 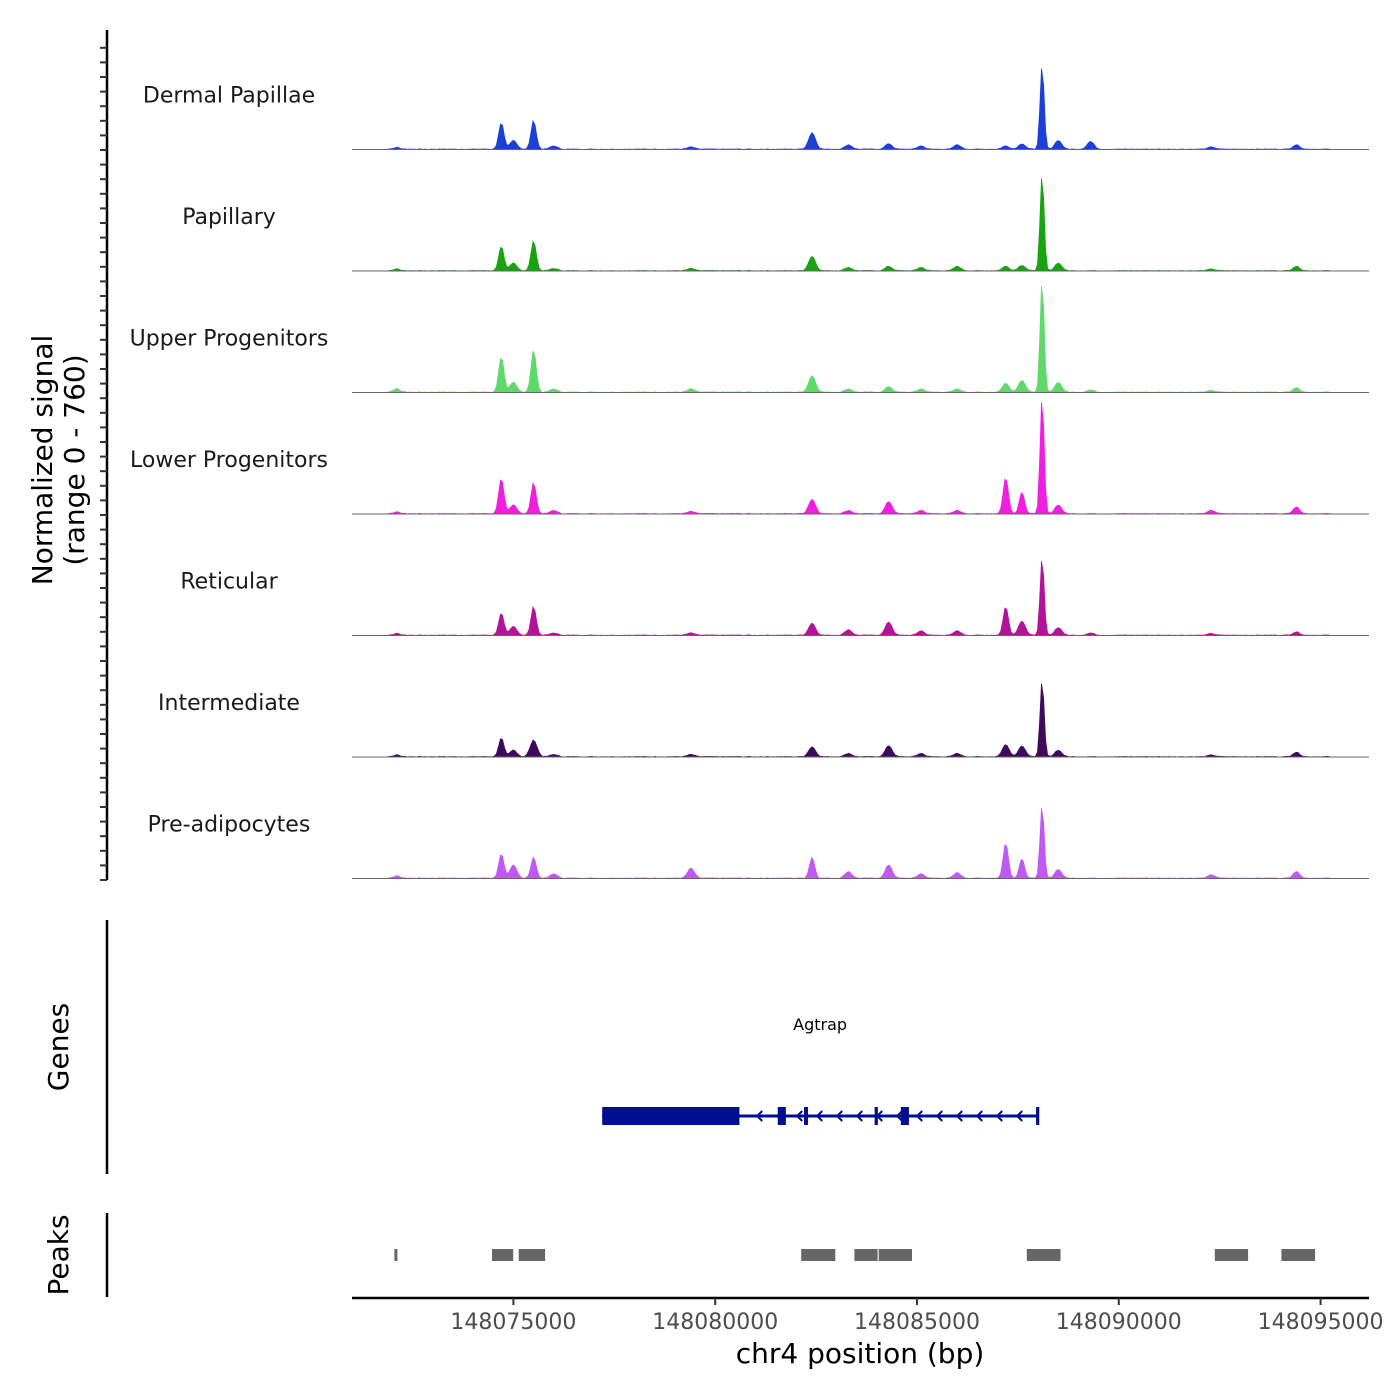 I want to click on track-label: Upper Progenitors, so click(x=229, y=339).